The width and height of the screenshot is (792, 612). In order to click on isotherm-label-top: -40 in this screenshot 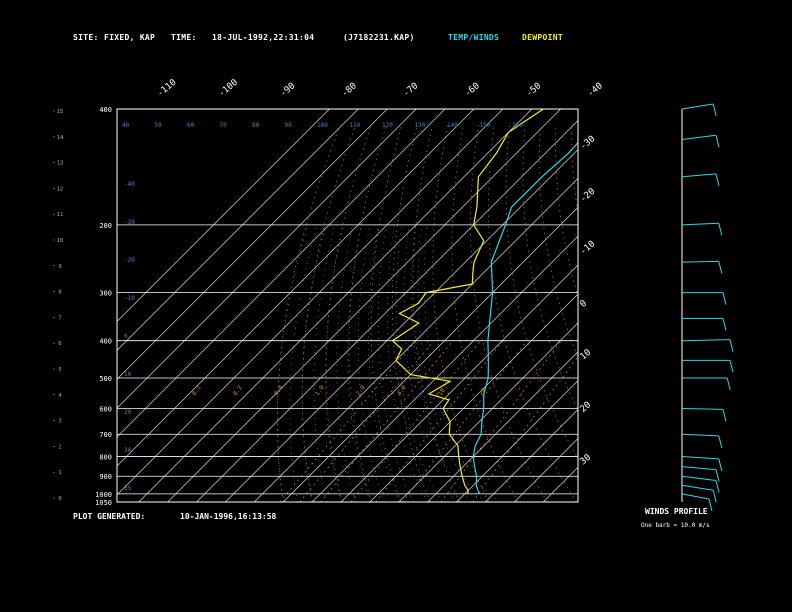, I will do `click(595, 90)`.